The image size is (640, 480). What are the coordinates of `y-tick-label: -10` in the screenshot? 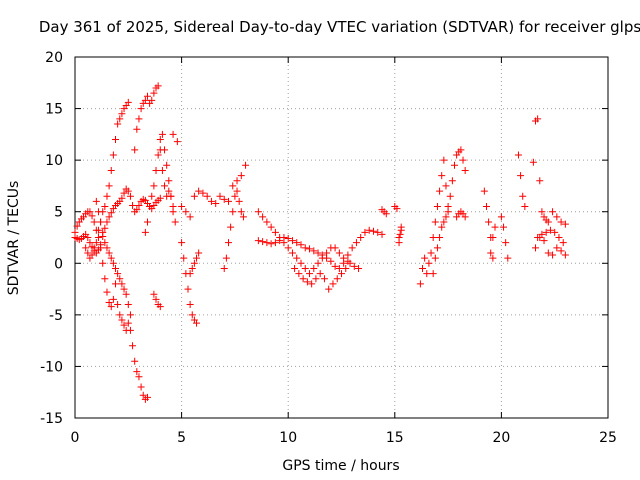 It's located at (51, 367).